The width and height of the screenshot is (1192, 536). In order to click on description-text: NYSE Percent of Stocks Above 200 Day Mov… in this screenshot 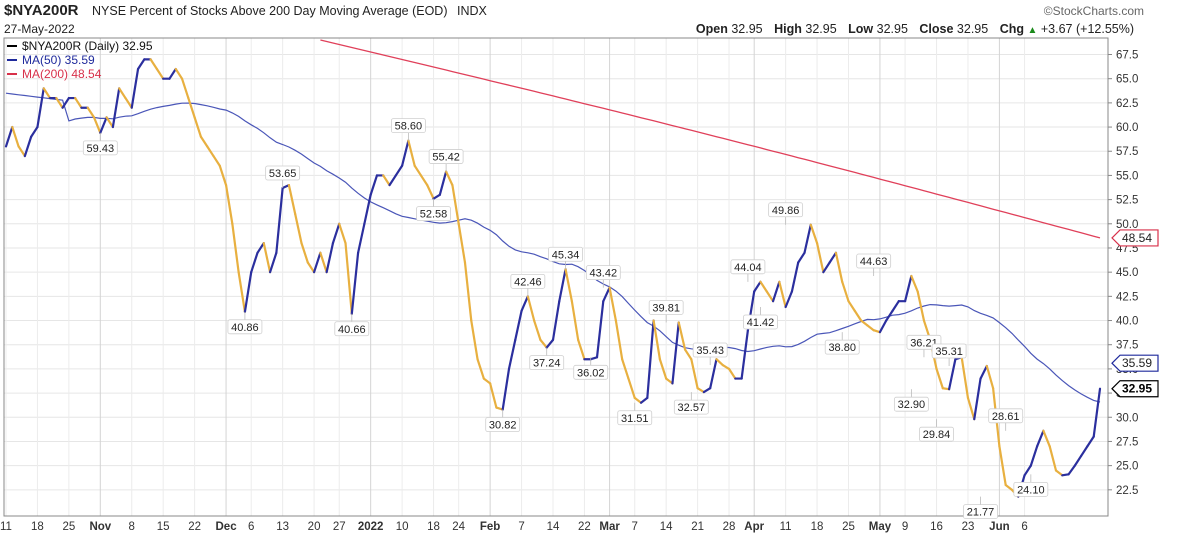, I will do `click(270, 11)`.